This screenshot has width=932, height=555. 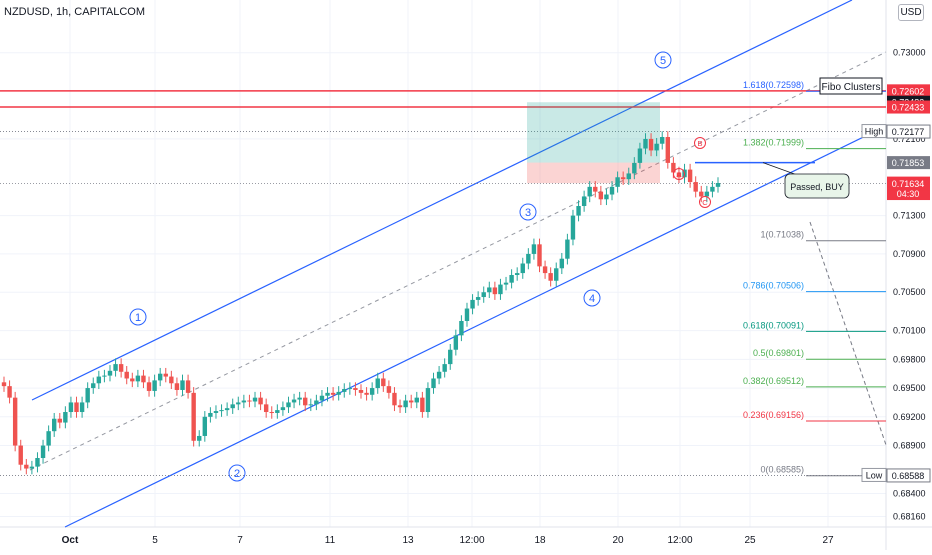 What do you see at coordinates (240, 540) in the screenshot?
I see `time-tick-label: 7` at bounding box center [240, 540].